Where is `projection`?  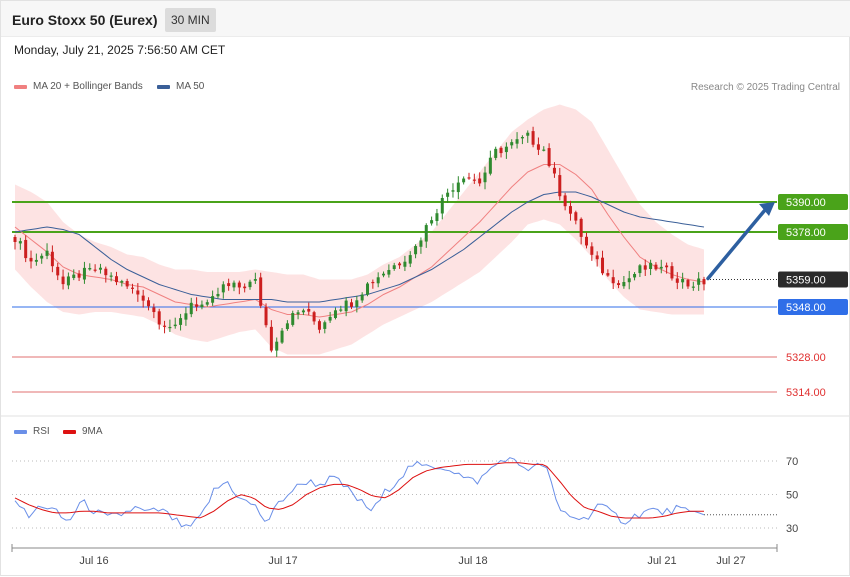 projection is located at coordinates (740, 241).